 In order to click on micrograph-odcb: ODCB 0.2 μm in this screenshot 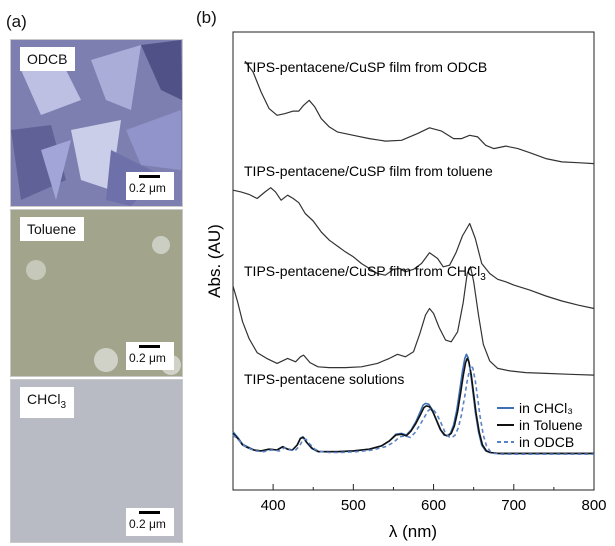, I will do `click(96, 123)`.